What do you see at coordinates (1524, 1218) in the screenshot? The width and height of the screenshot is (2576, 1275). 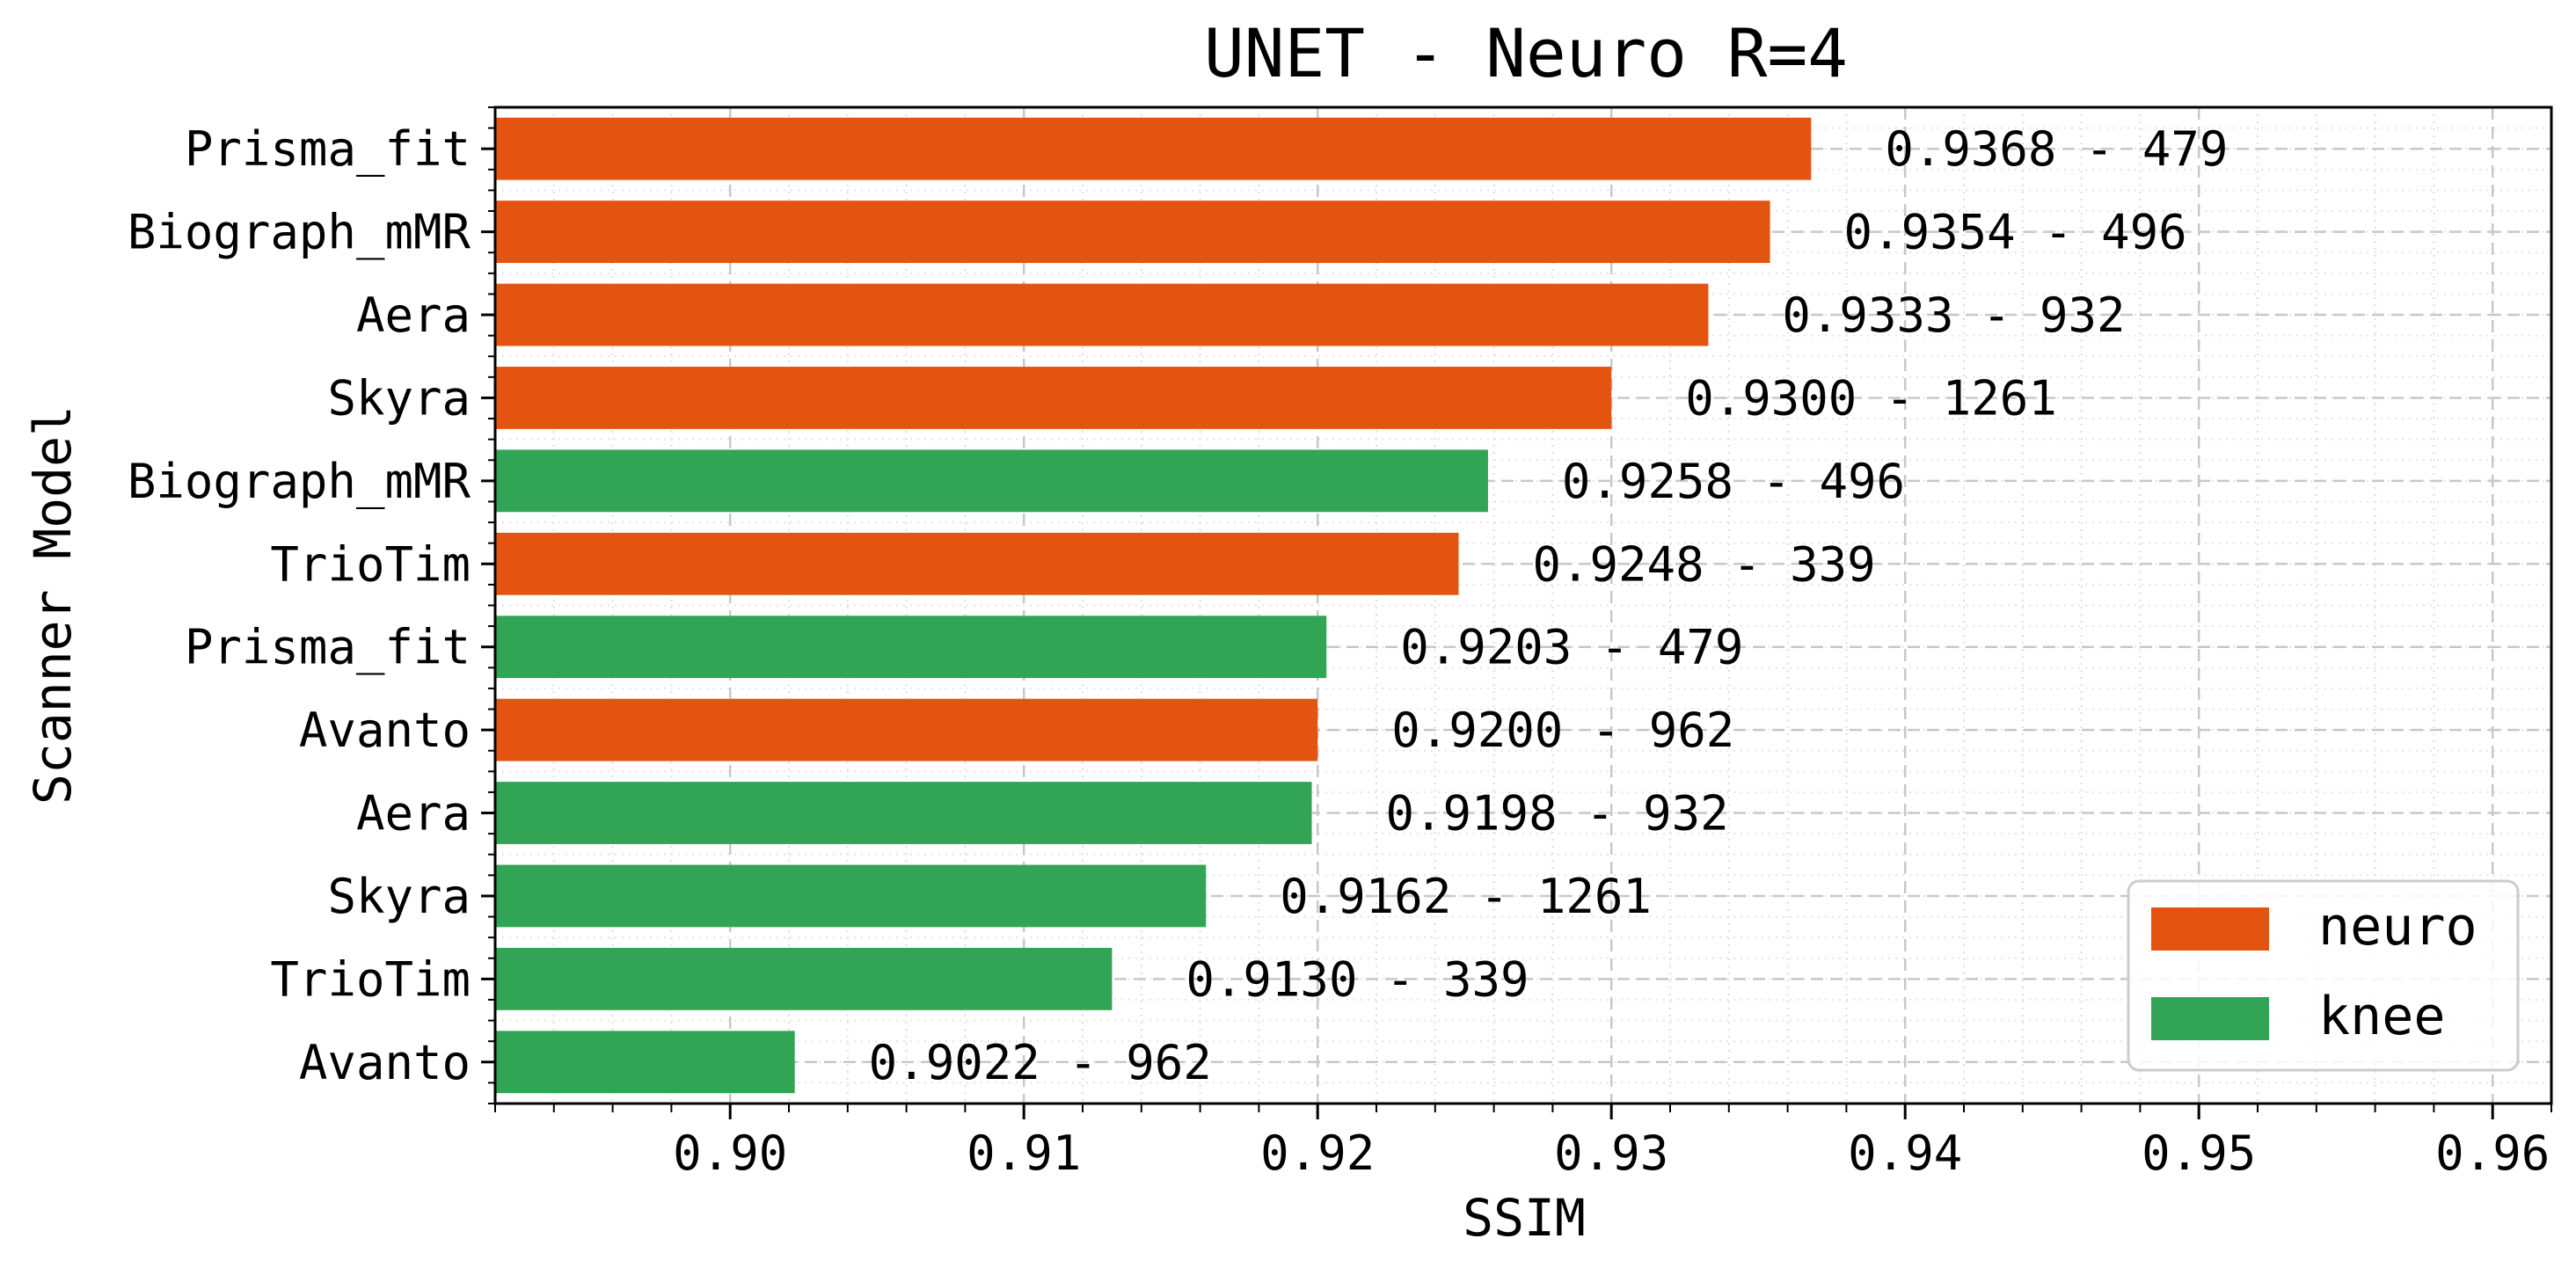 I see `x-axis-label: SSIM` at bounding box center [1524, 1218].